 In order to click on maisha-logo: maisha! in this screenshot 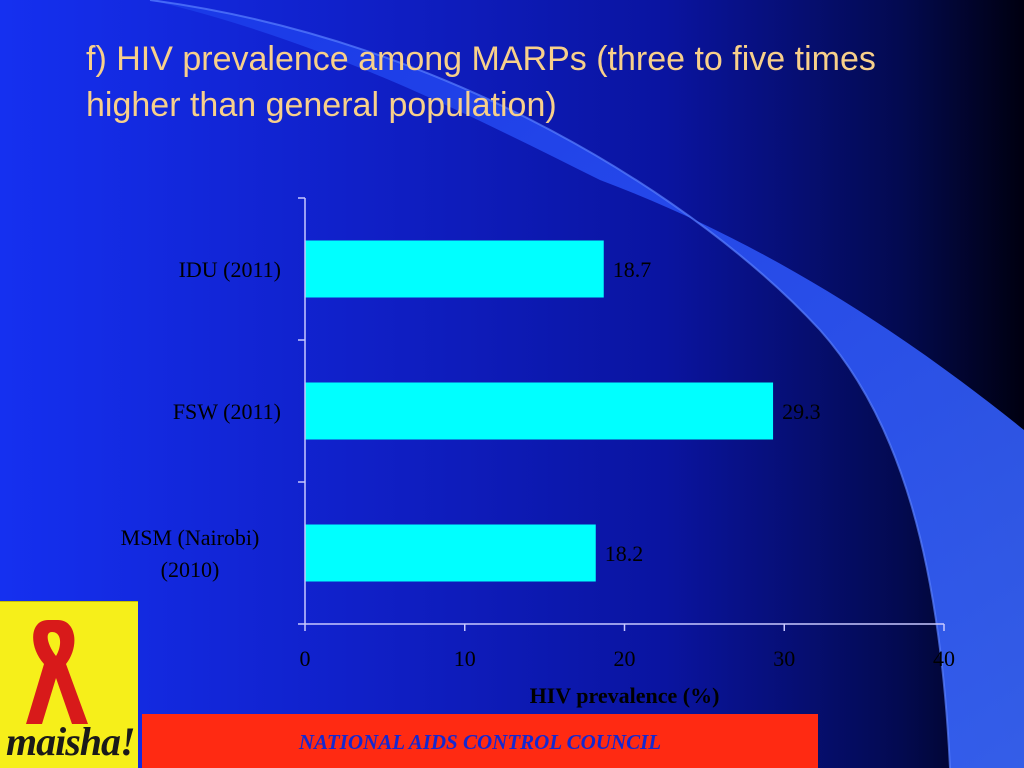, I will do `click(69, 684)`.